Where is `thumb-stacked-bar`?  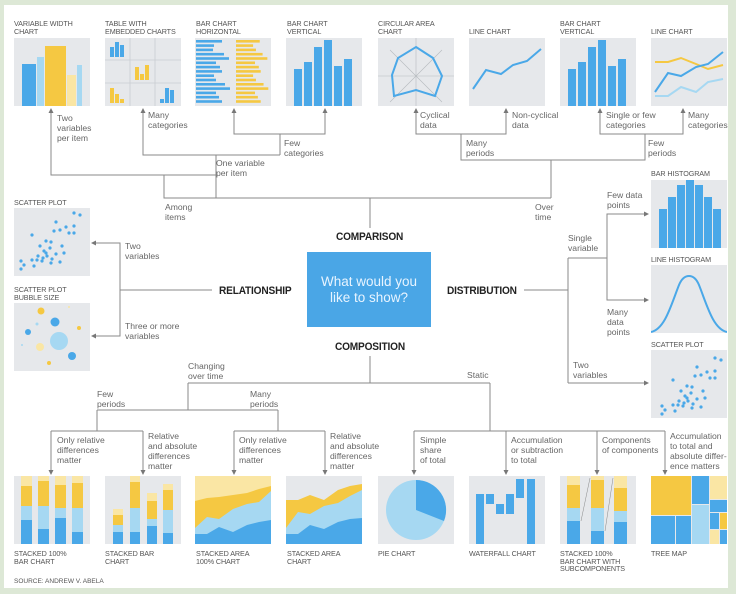 thumb-stacked-bar is located at coordinates (143, 510).